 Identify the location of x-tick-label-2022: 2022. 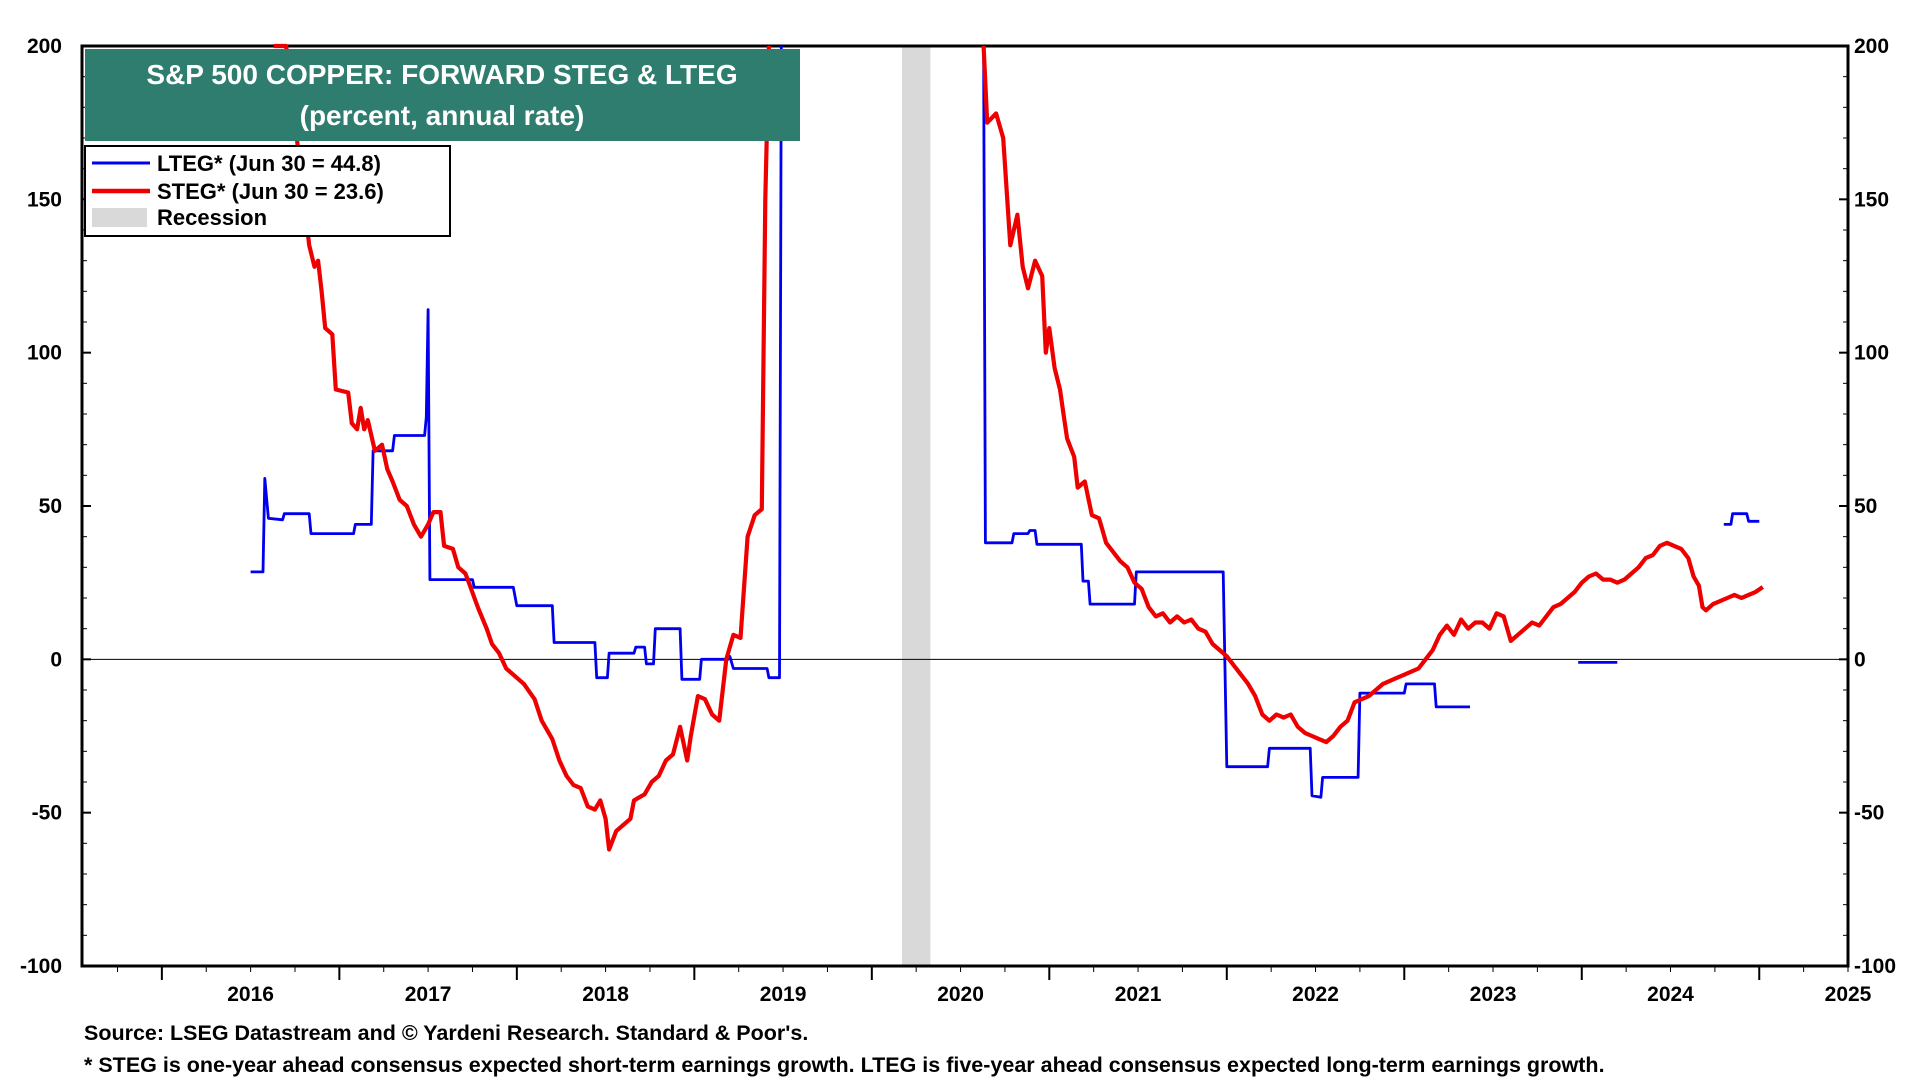
(1315, 994).